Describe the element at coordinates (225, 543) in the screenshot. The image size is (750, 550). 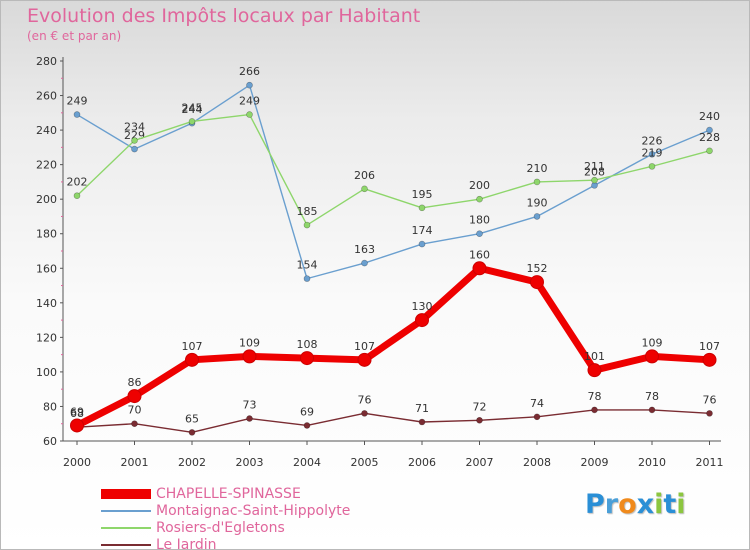
I see `legend-item: Le Jardin` at that location.